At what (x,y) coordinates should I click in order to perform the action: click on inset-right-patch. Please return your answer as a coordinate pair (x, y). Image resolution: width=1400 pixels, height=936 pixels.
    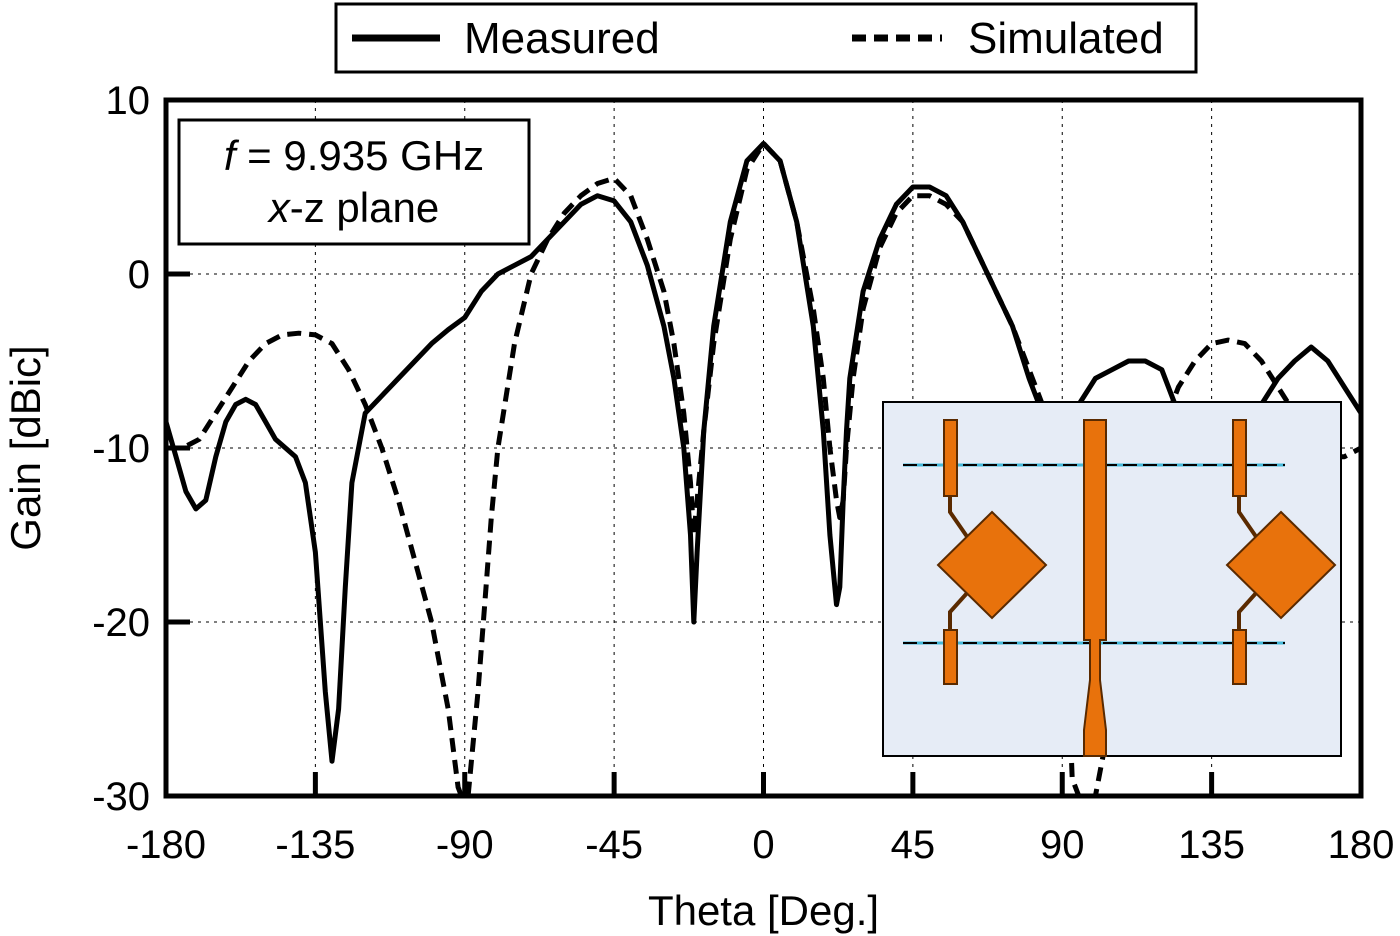
    Looking at the image, I should click on (1281, 565).